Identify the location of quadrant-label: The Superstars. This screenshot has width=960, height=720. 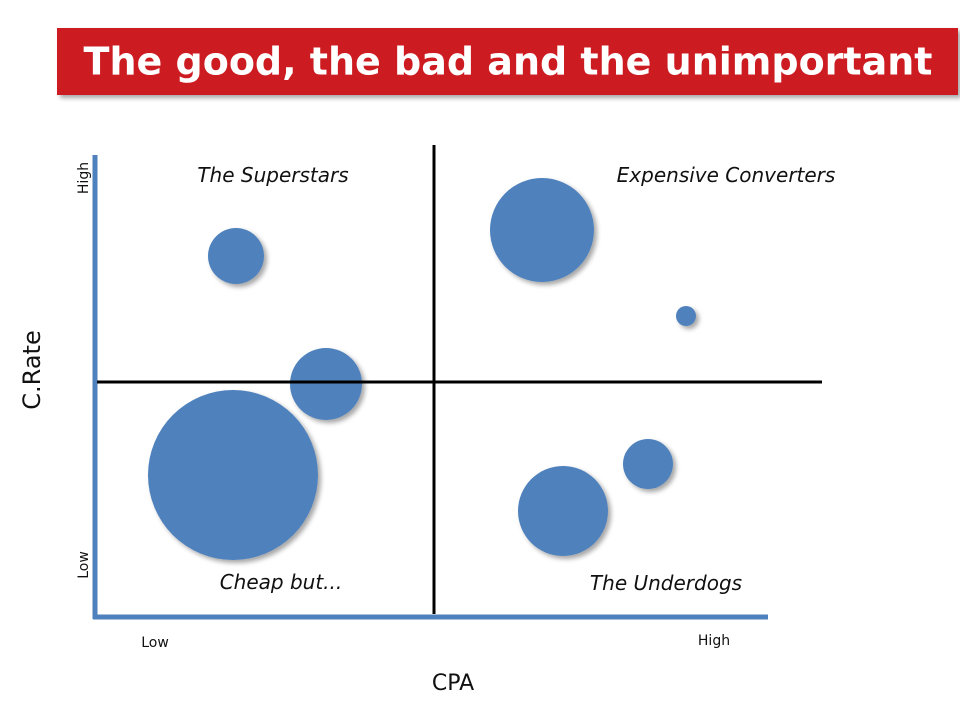
(272, 175).